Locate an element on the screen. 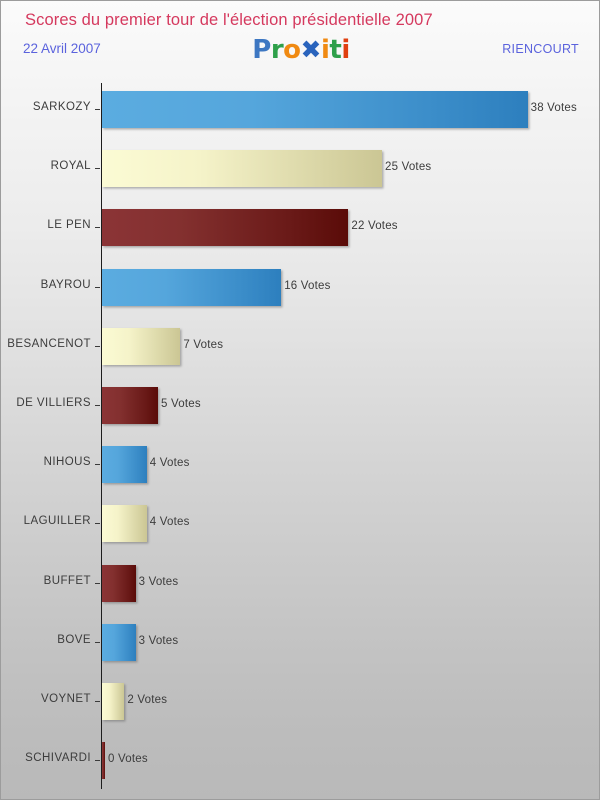  bar-category-label: ROYAL is located at coordinates (70, 166).